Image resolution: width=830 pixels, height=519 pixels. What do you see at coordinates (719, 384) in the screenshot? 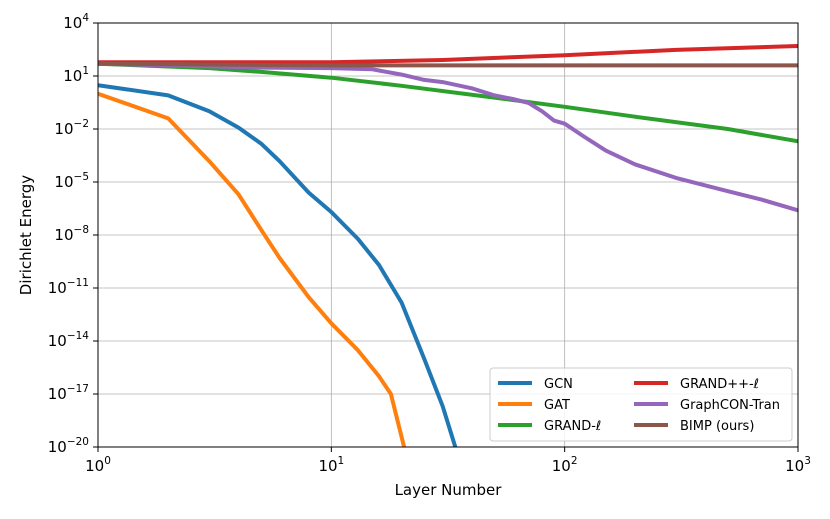
I see `legend-label-3: GRAND++-ℓ` at bounding box center [719, 384].